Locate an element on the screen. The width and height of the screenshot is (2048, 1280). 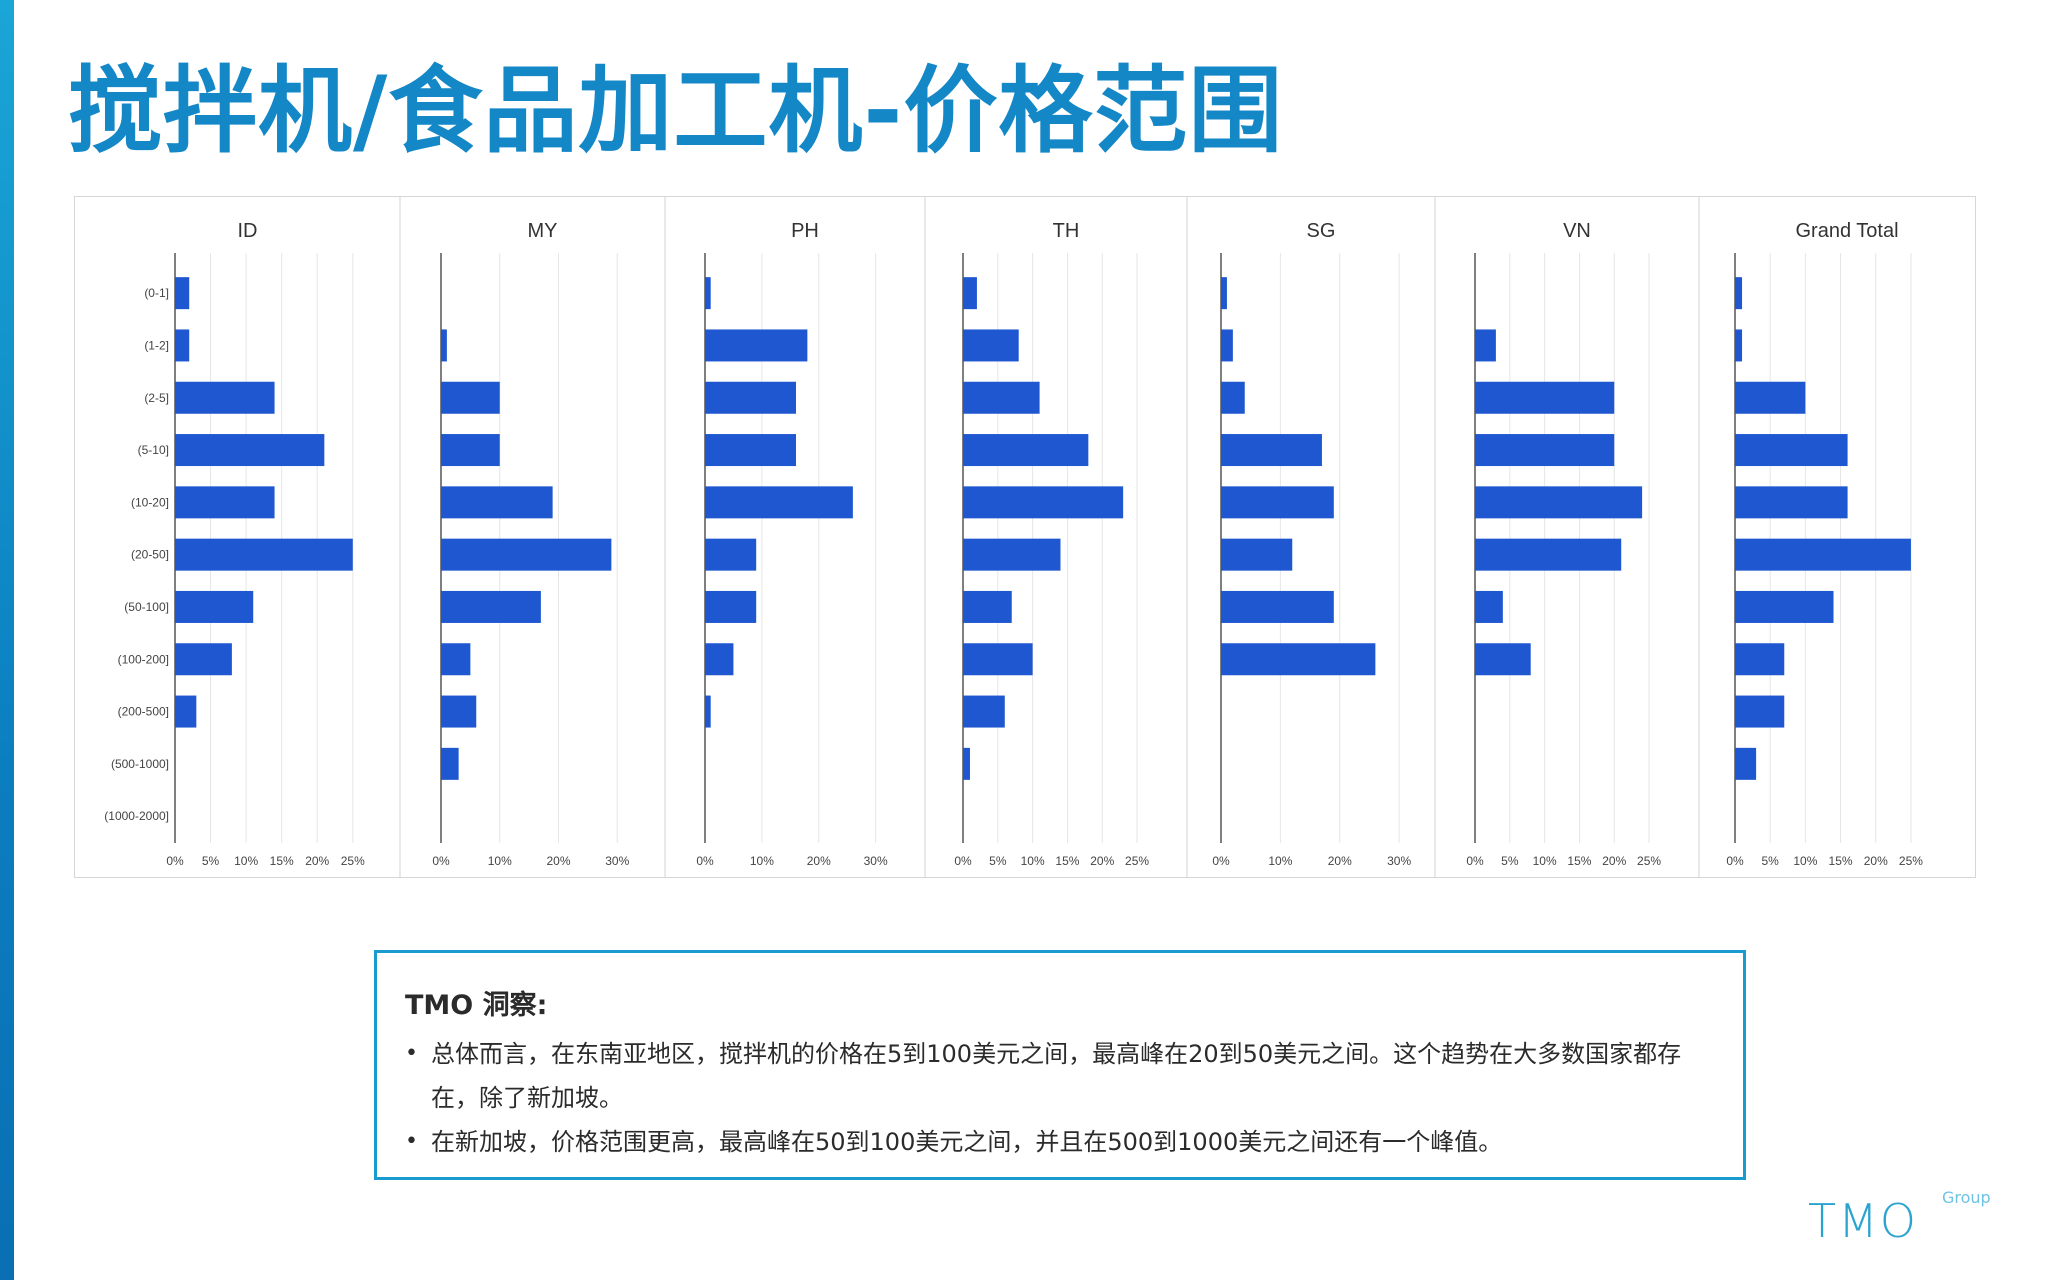
tmo-group-logo: TMO Group is located at coordinates (1908, 1218).